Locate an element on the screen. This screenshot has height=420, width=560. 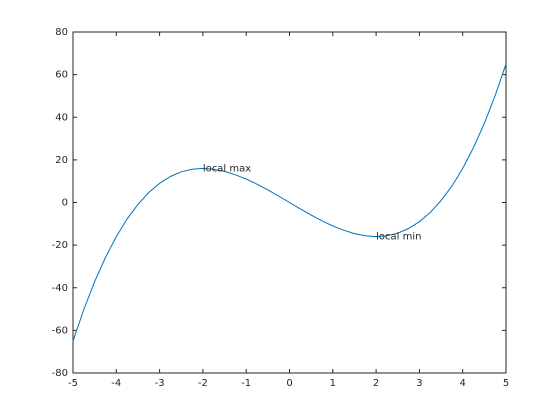
y-tick-label: 0 is located at coordinates (65, 203).